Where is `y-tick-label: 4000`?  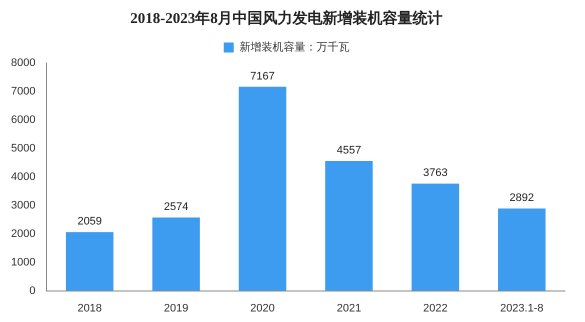 y-tick-label: 4000 is located at coordinates (23, 176).